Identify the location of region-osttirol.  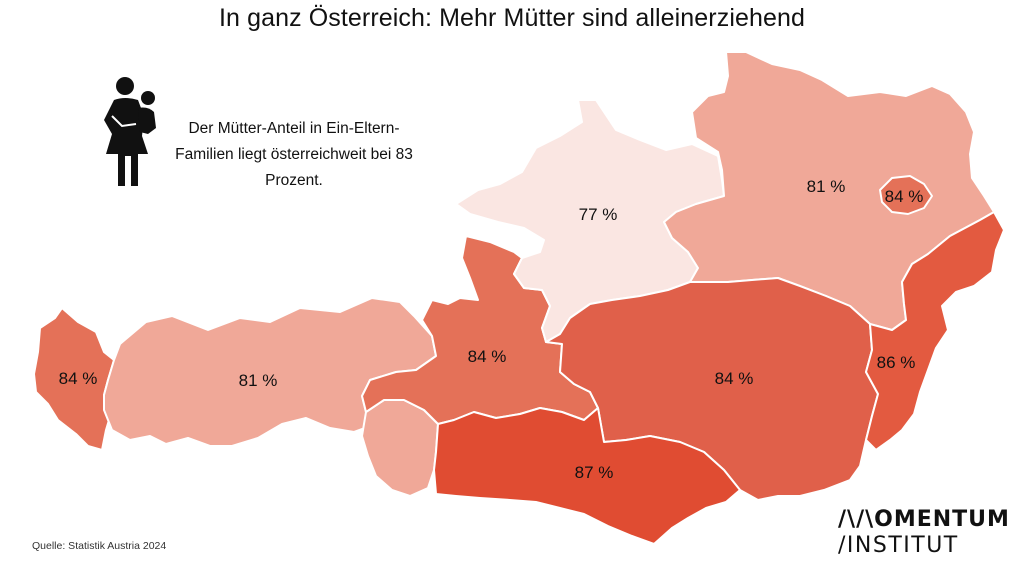
(400, 448).